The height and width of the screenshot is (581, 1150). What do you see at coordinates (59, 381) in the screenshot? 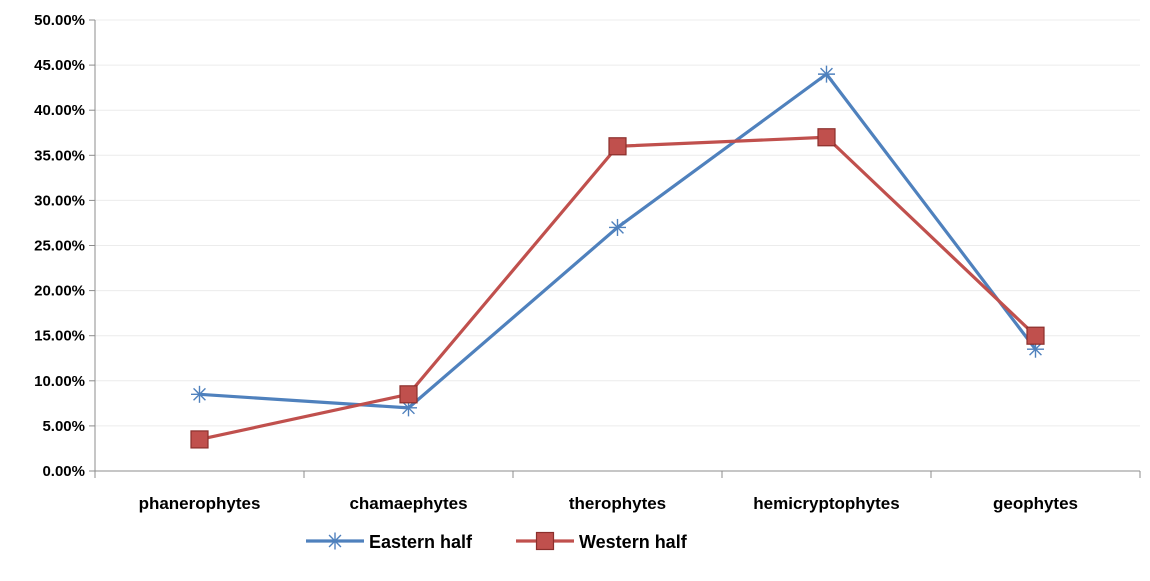
I see `y-tick-label: 10.00%` at bounding box center [59, 381].